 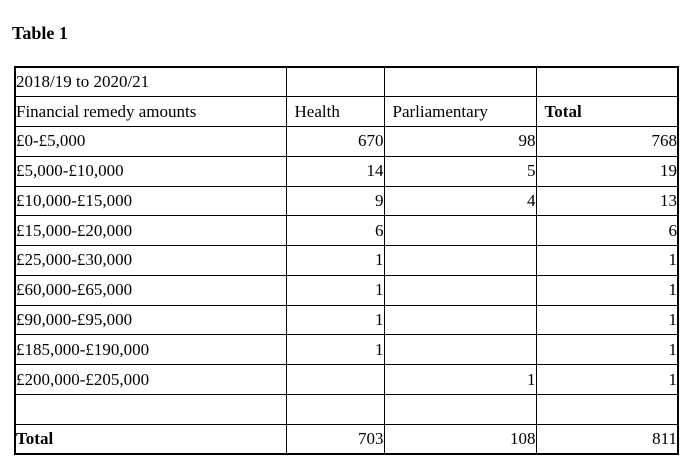 I want to click on table-row-empty, so click(x=346, y=409).